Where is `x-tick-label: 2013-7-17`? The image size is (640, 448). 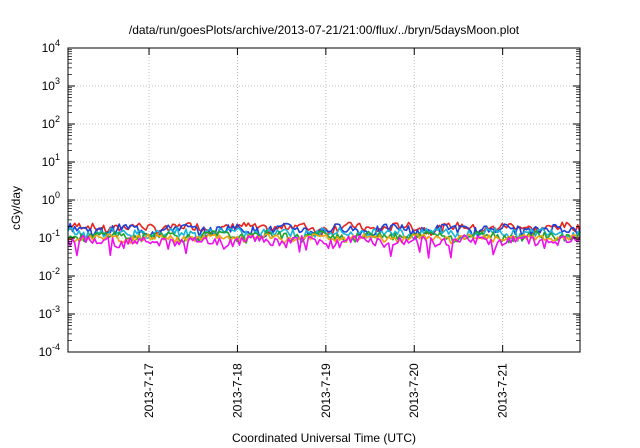 x-tick-label: 2013-7-17 is located at coordinates (149, 390).